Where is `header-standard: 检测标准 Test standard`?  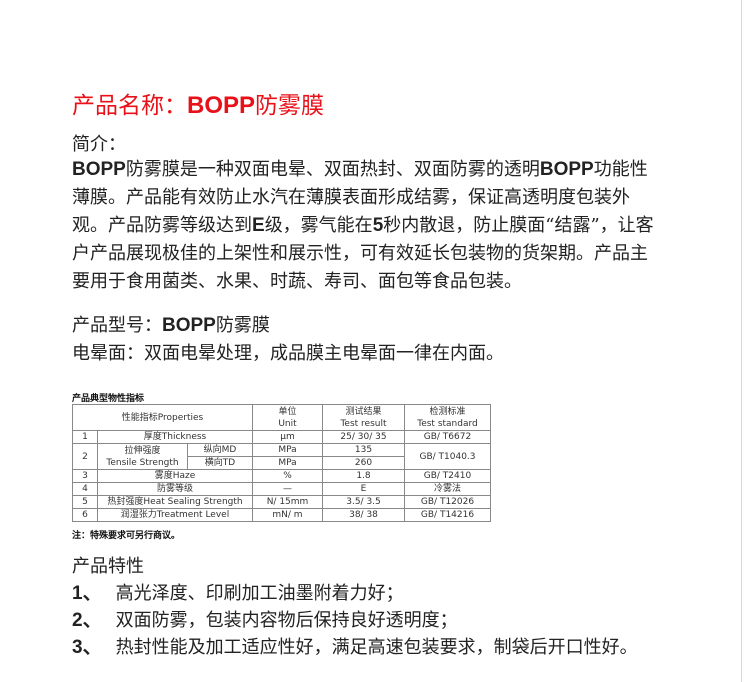 header-standard: 检测标准 Test standard is located at coordinates (447, 417).